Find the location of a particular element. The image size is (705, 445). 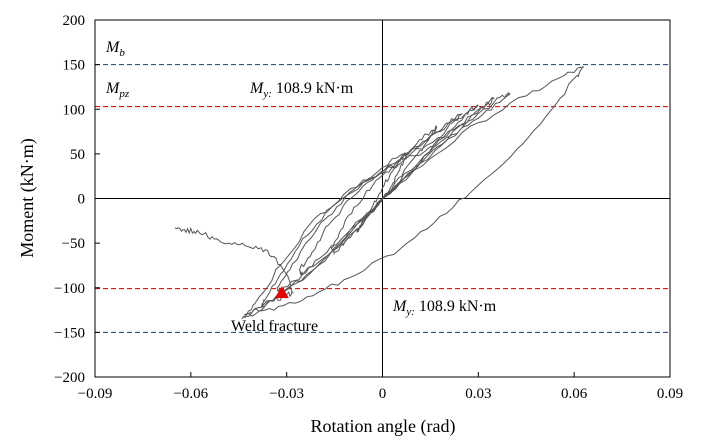

y-axis-label: Moment (kN·m) is located at coordinates (27, 197).